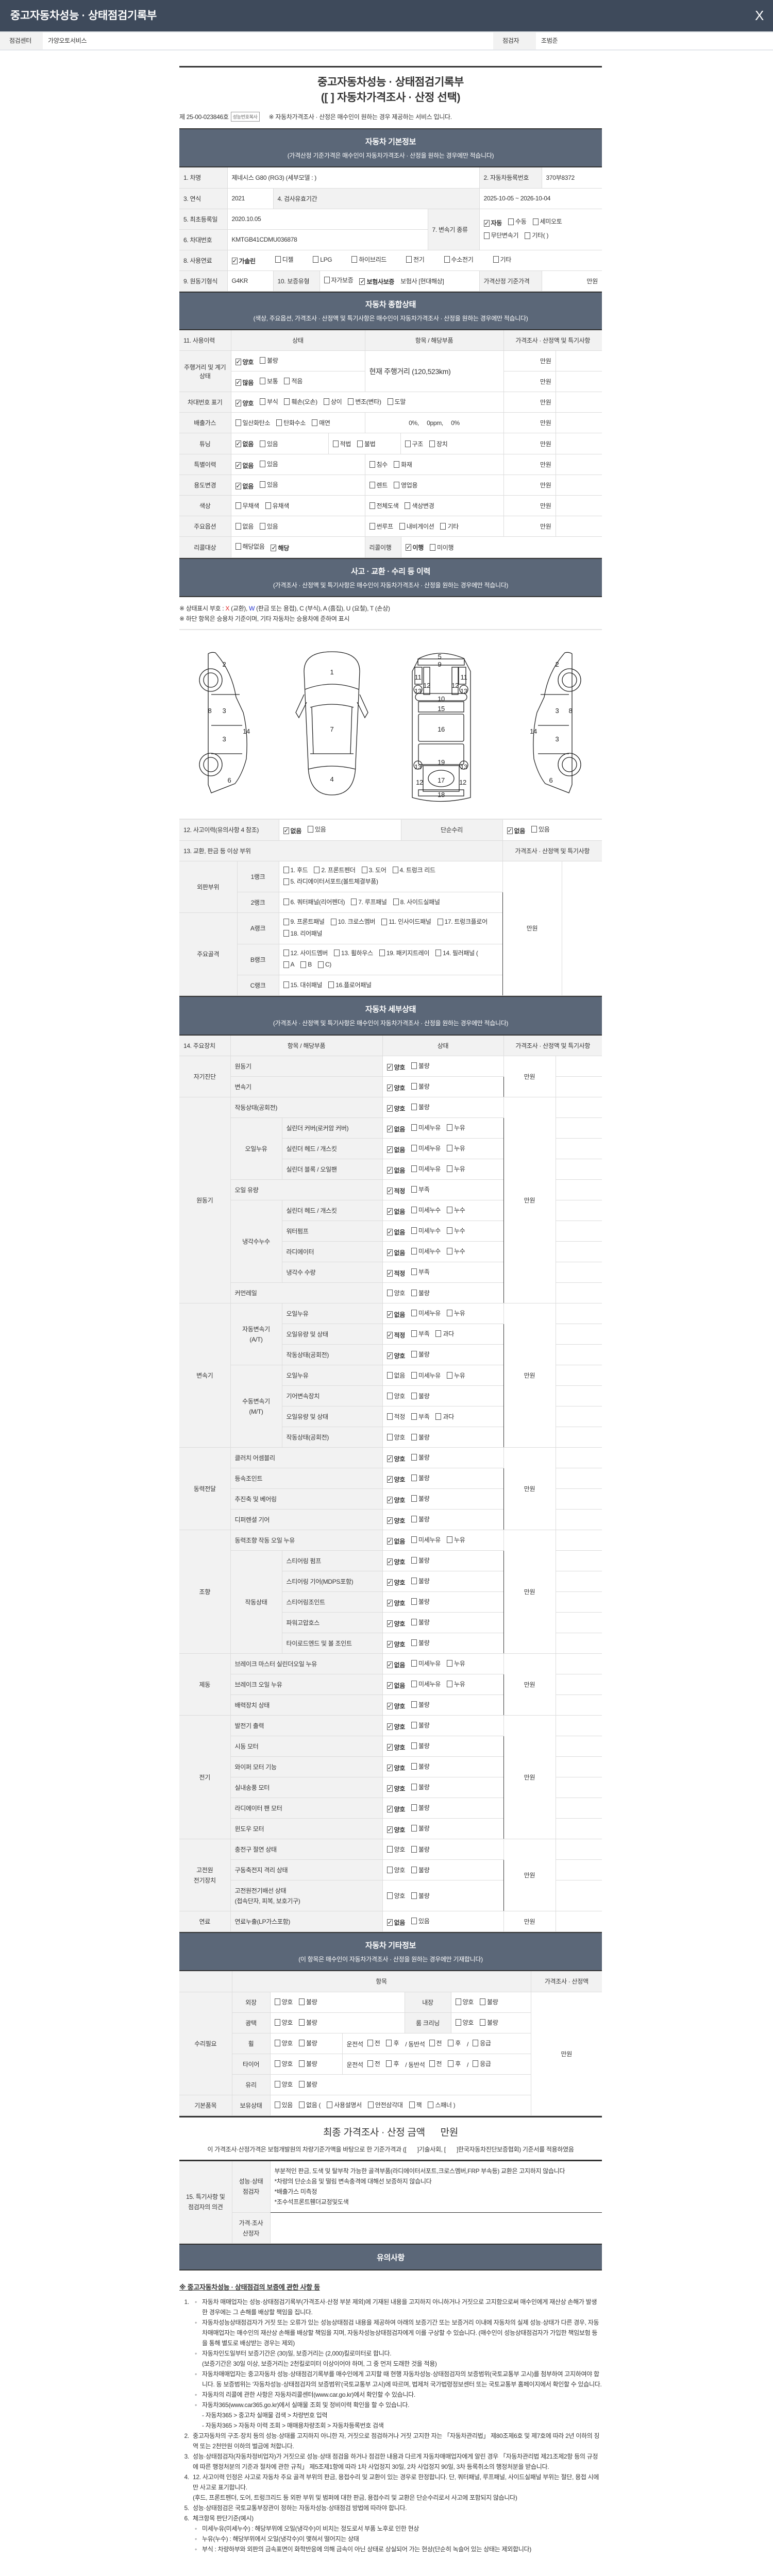 The height and width of the screenshot is (2576, 773). I want to click on checkbox-option: 적법, so click(341, 443).